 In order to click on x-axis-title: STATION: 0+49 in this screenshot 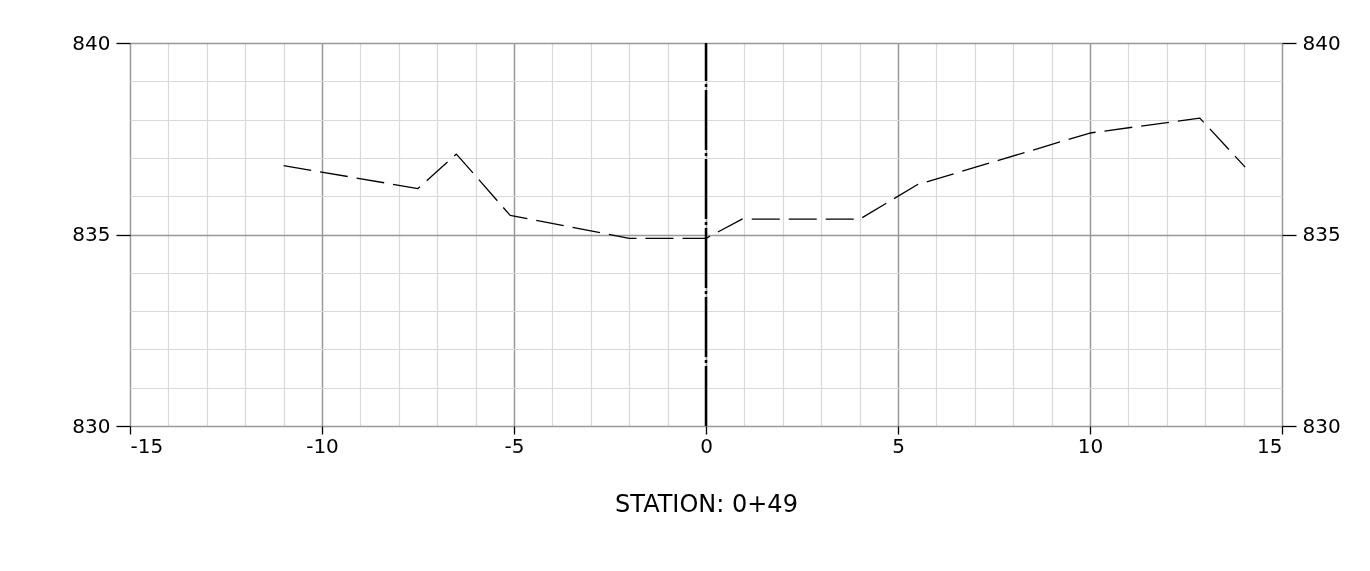, I will do `click(706, 503)`.